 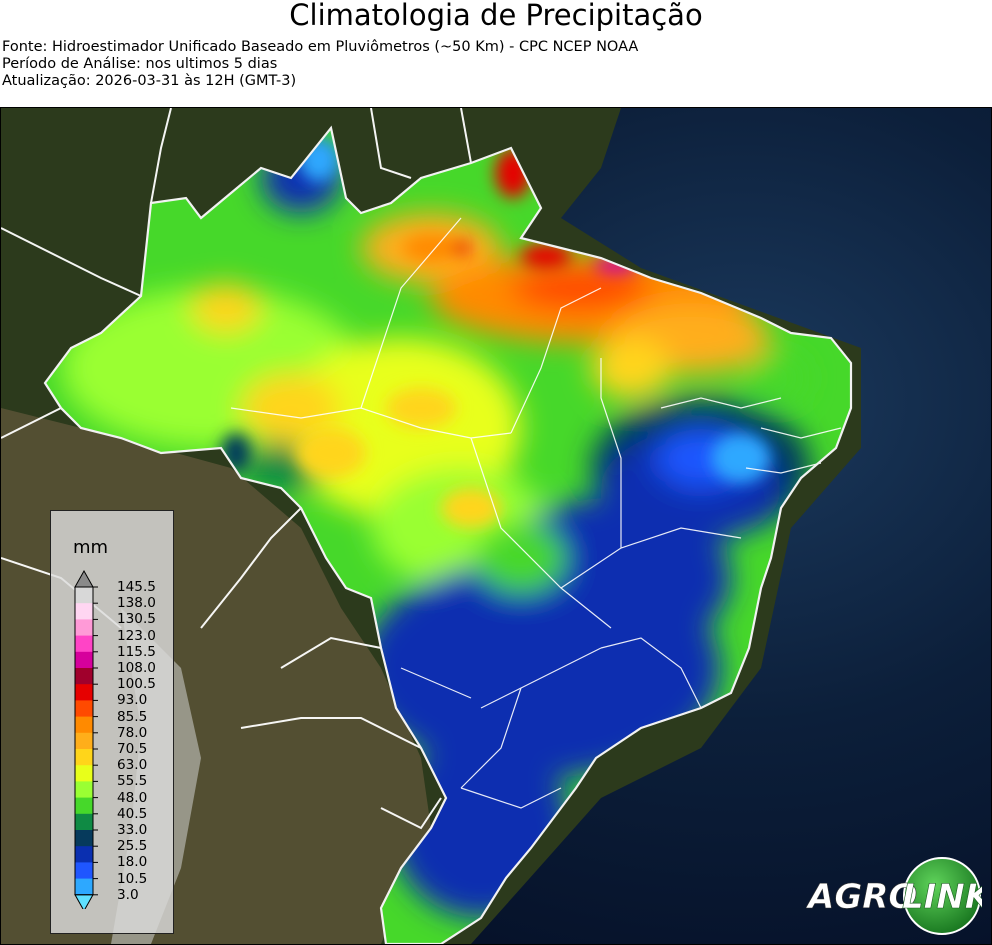 I want to click on update-time-line: Atualização: 2026-03-31 às 12H (GMT-3), so click(x=149, y=81).